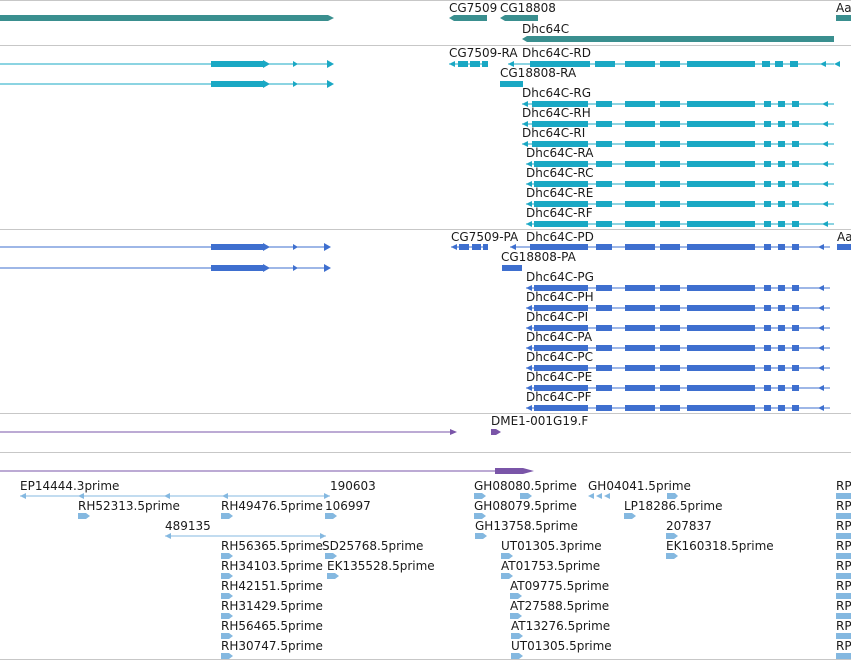 Image resolution: width=851 pixels, height=661 pixels. I want to click on est-label: AT01753.5prime, so click(550, 566).